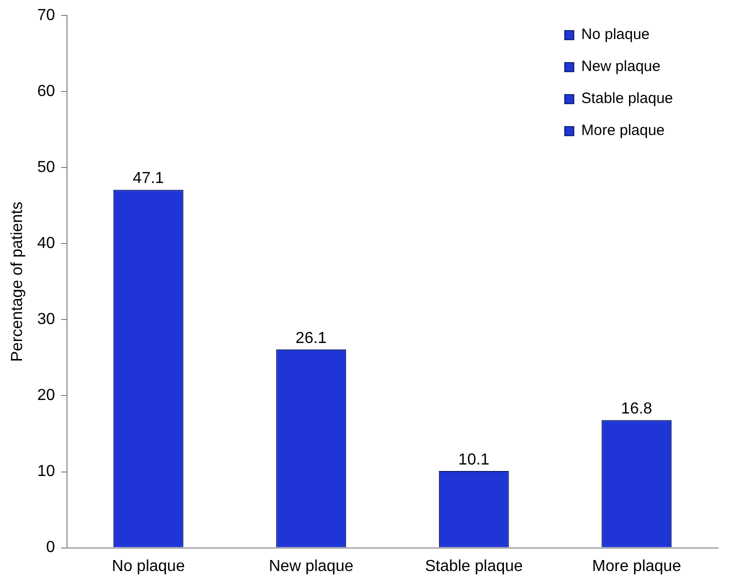 The height and width of the screenshot is (583, 732). What do you see at coordinates (46, 15) in the screenshot?
I see `y-tick-label: 70` at bounding box center [46, 15].